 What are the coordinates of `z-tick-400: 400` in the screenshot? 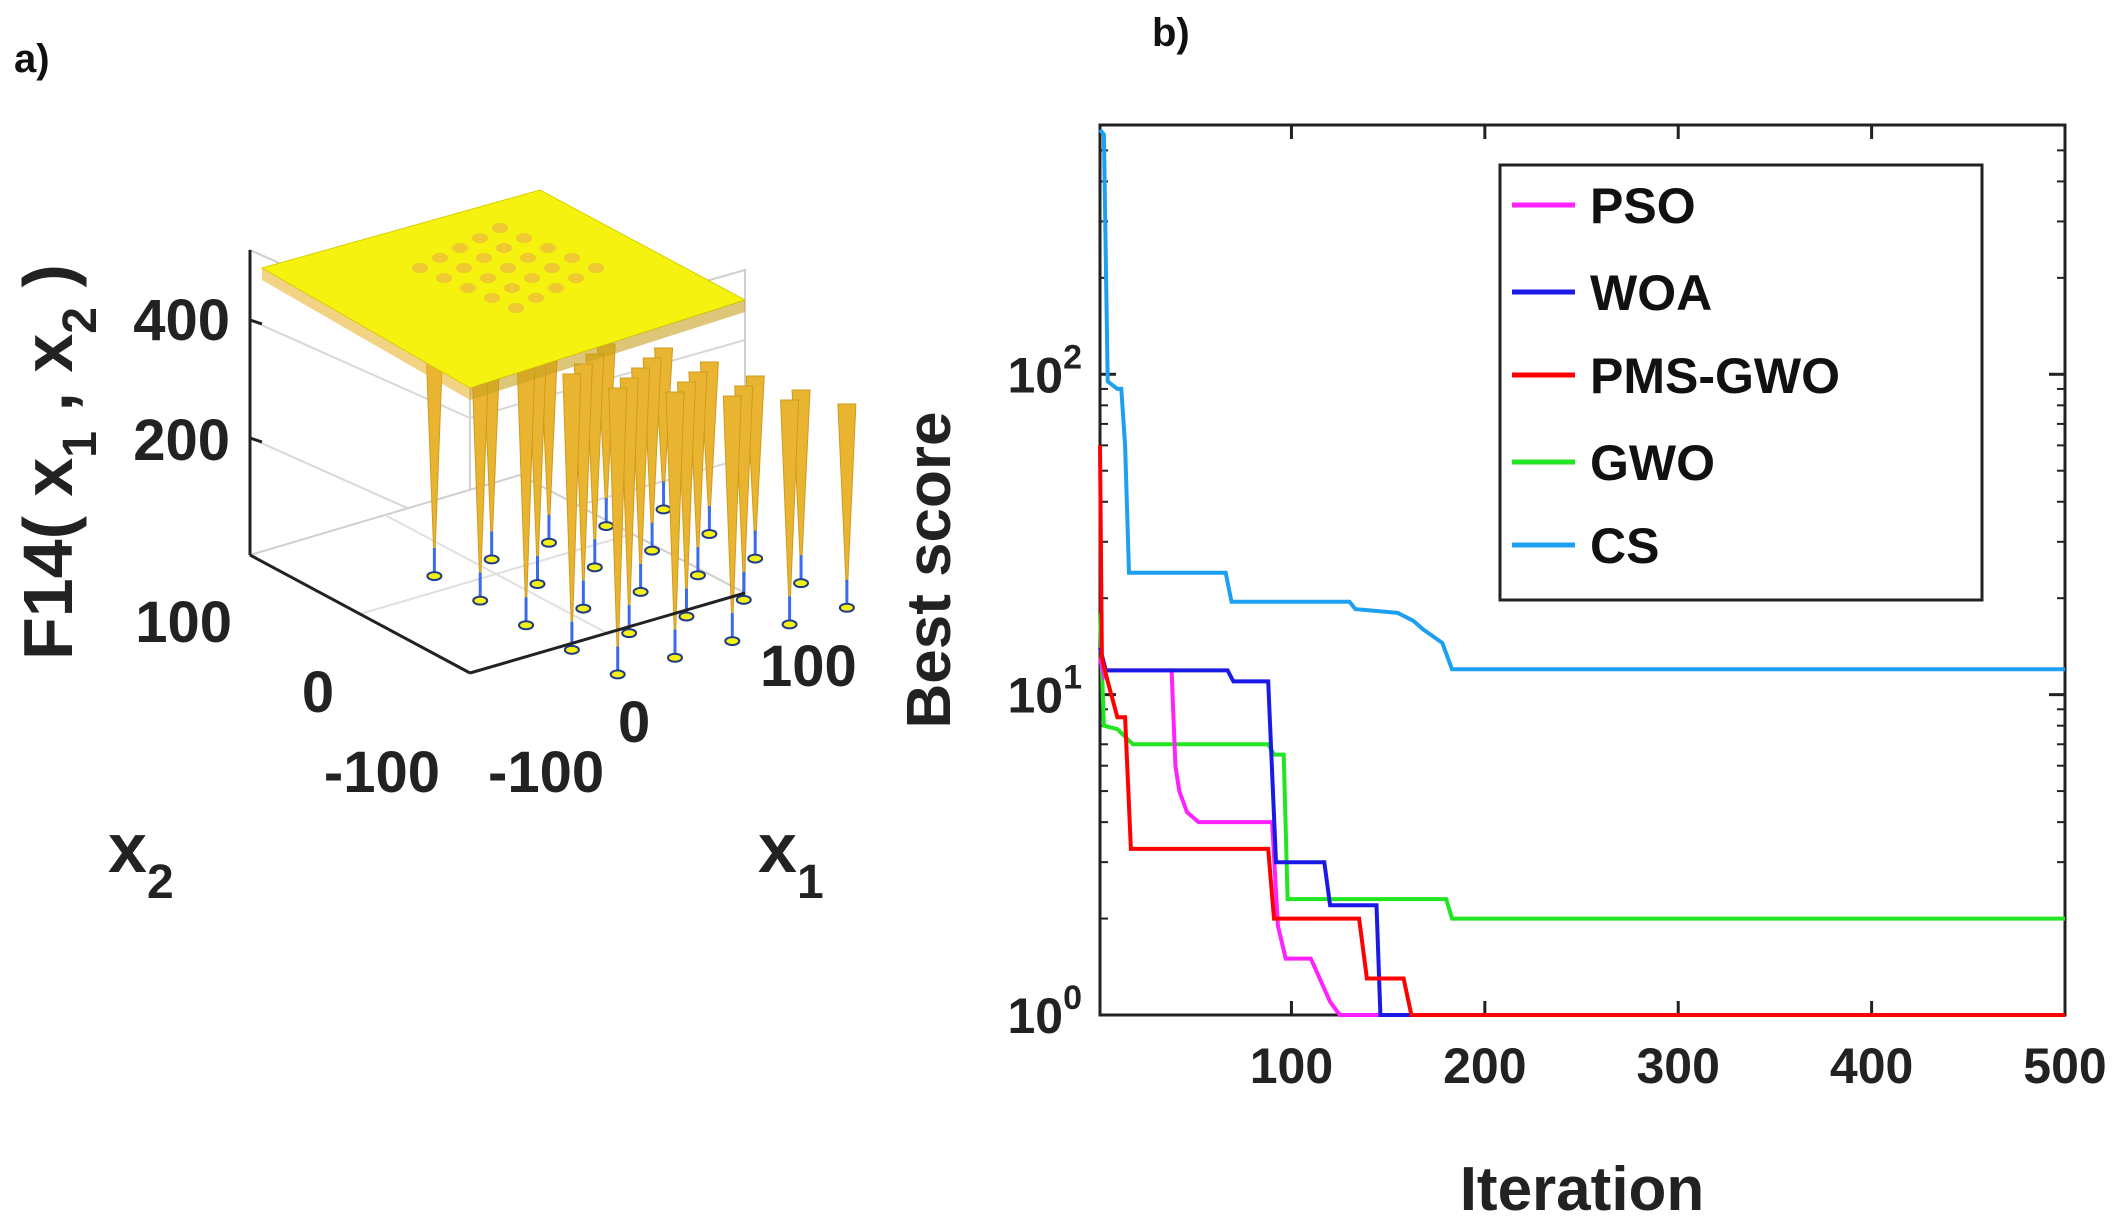 It's located at (181, 320).